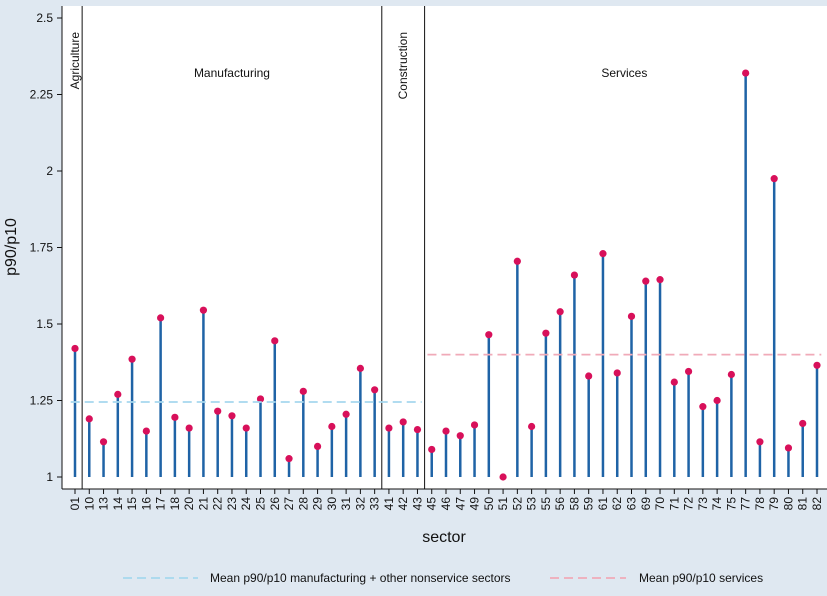  What do you see at coordinates (444, 537) in the screenshot?
I see `x-axis-label: sector` at bounding box center [444, 537].